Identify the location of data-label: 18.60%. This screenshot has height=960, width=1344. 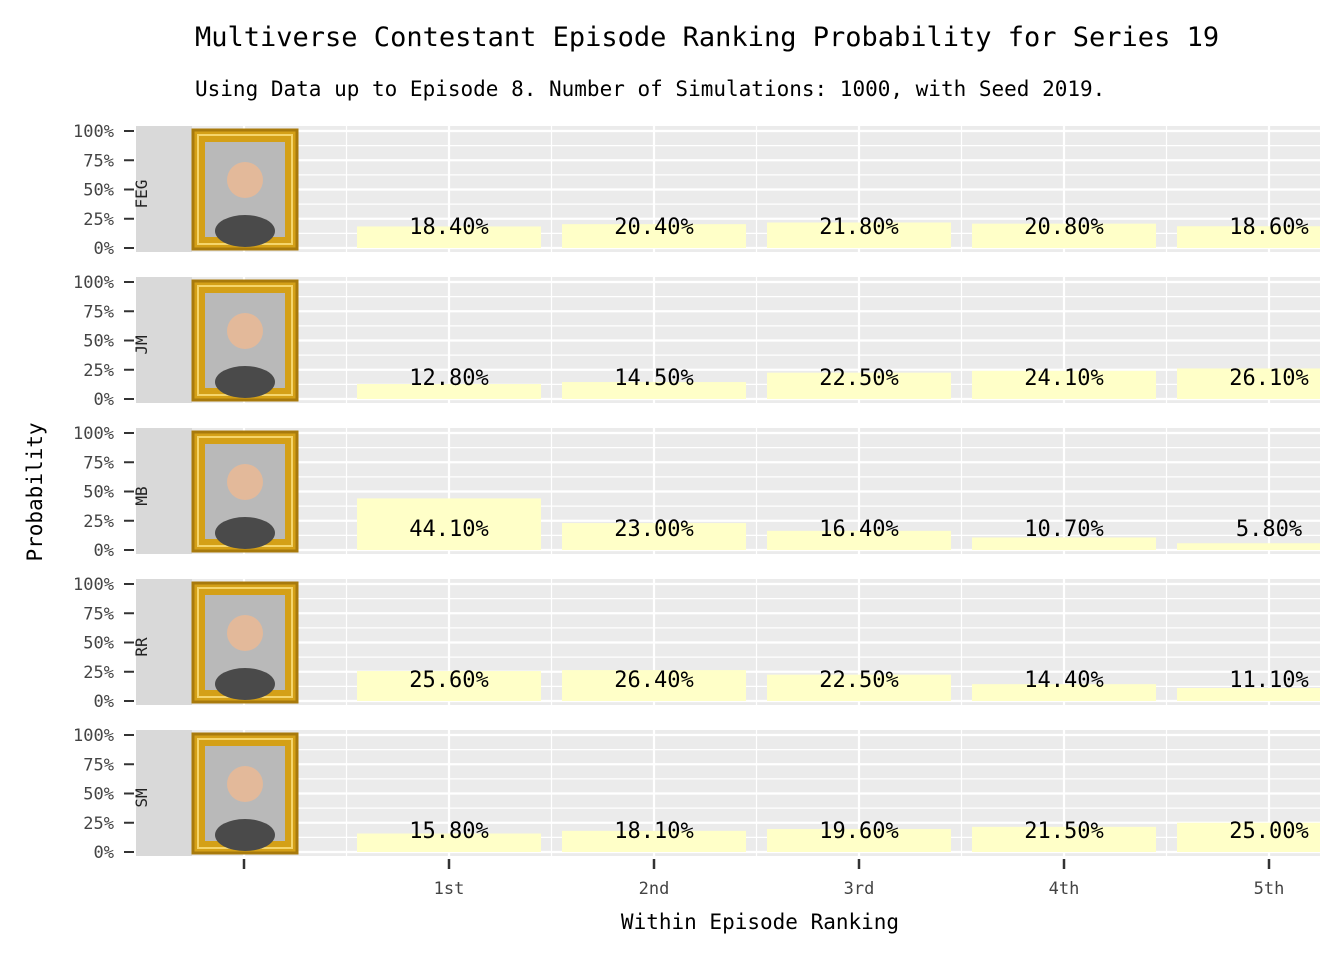
(1268, 227).